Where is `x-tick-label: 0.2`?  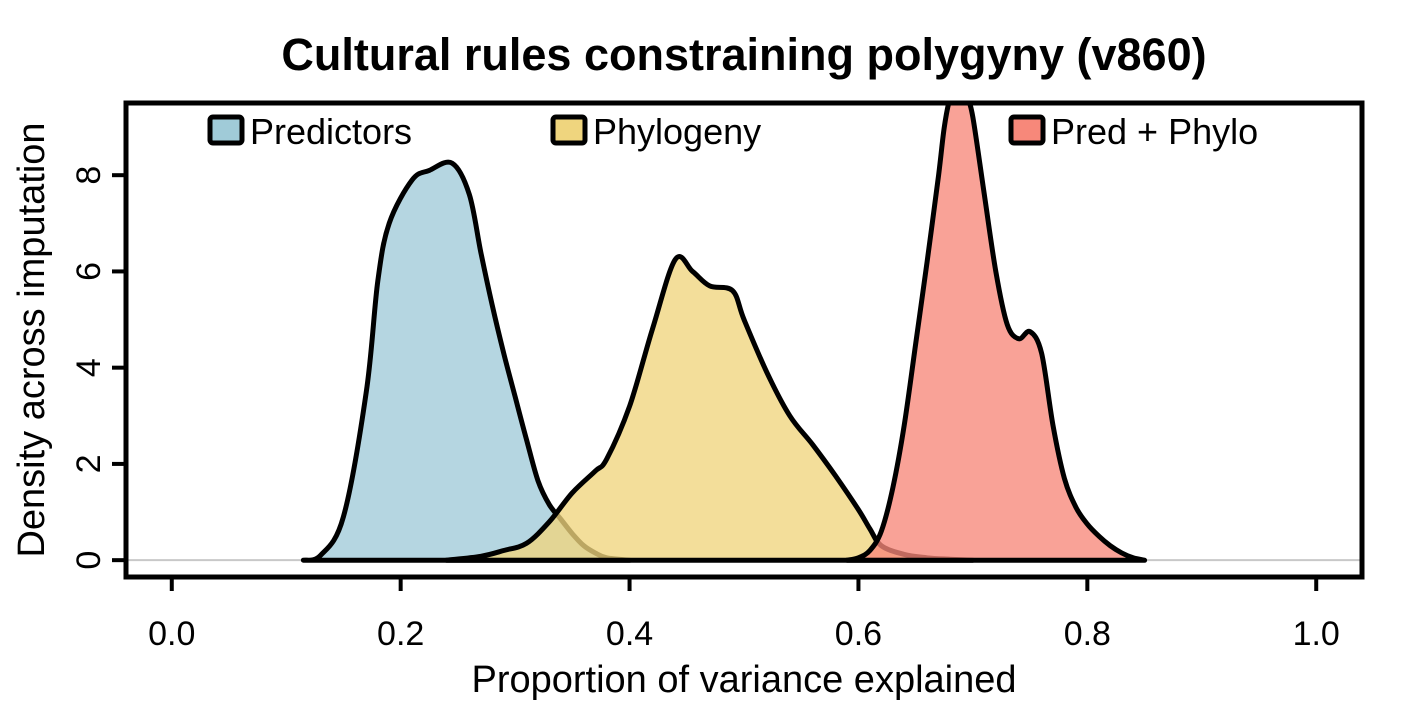 x-tick-label: 0.2 is located at coordinates (400, 634).